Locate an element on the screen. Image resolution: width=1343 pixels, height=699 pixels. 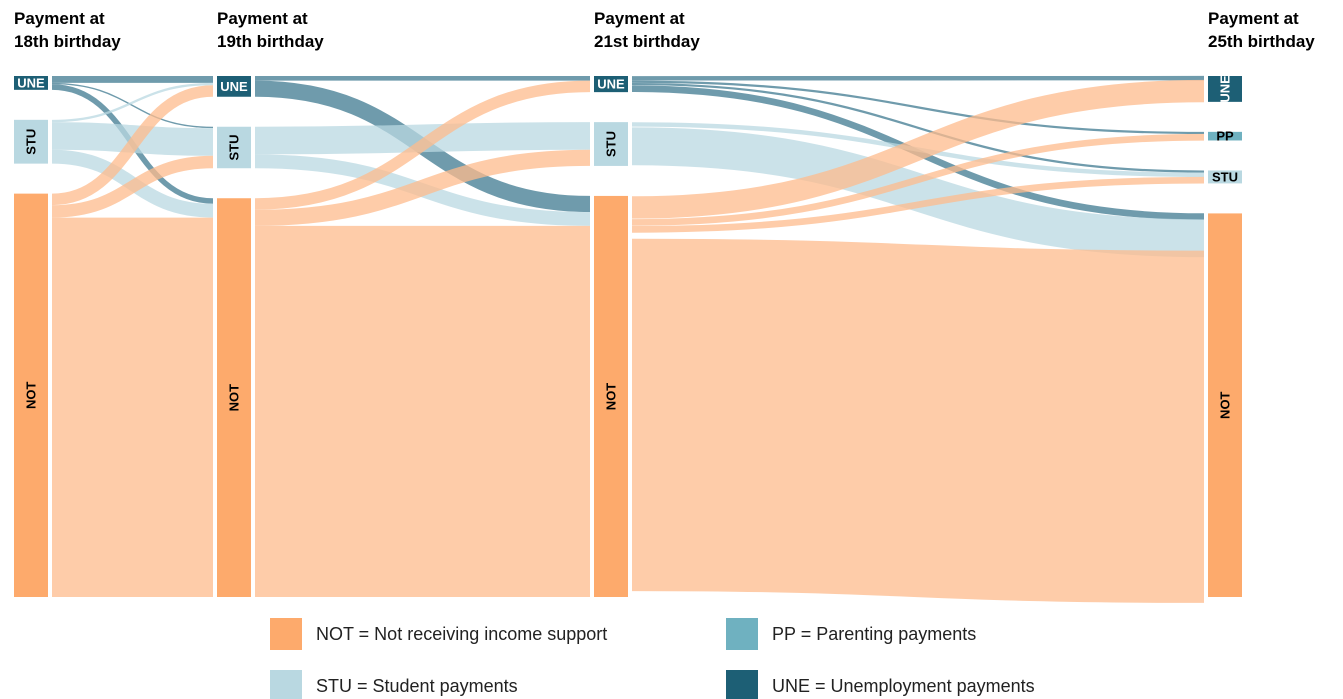
legend-label: NOT = Not receiving income support is located at coordinates (461, 634).